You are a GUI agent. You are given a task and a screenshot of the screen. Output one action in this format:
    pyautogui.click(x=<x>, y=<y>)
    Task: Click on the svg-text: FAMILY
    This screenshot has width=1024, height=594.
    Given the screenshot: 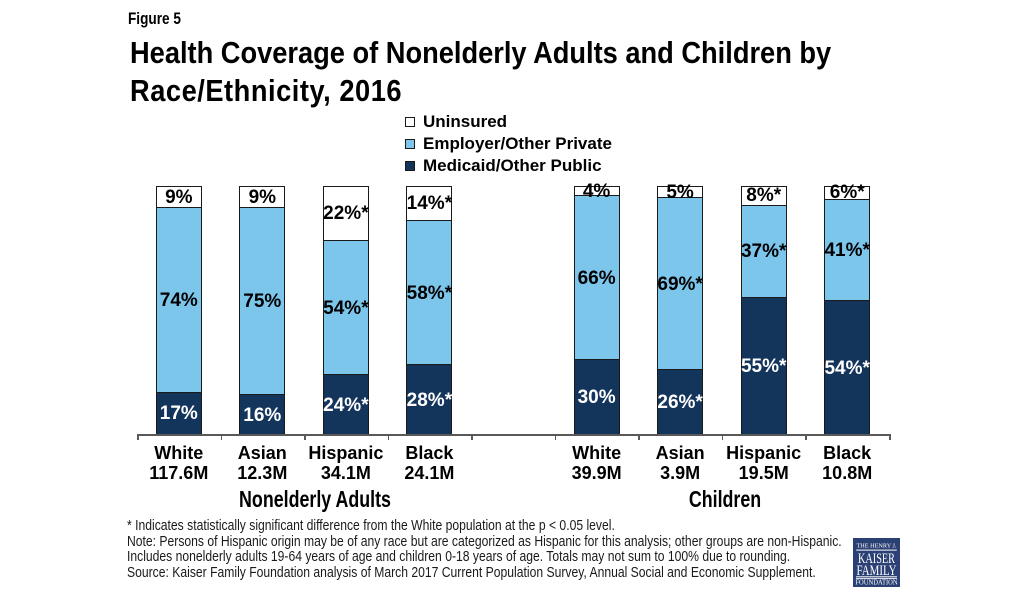 What is the action you would take?
    pyautogui.click(x=877, y=571)
    